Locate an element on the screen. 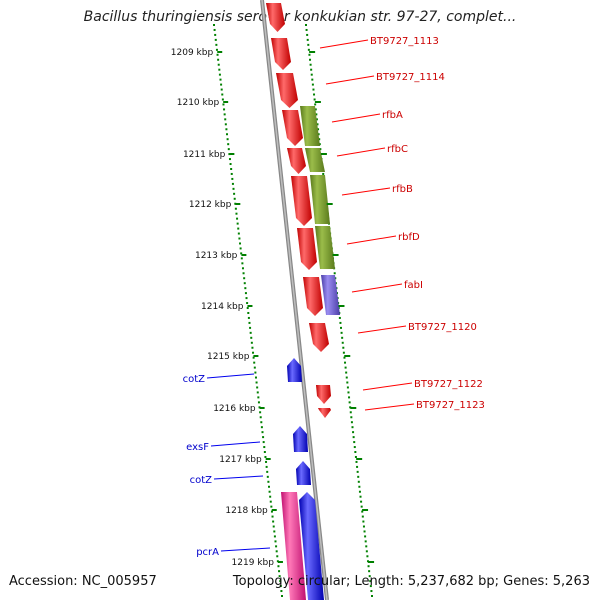 The width and height of the screenshot is (600, 600). accession-text: Accession: NC_005957 is located at coordinates (83, 581).